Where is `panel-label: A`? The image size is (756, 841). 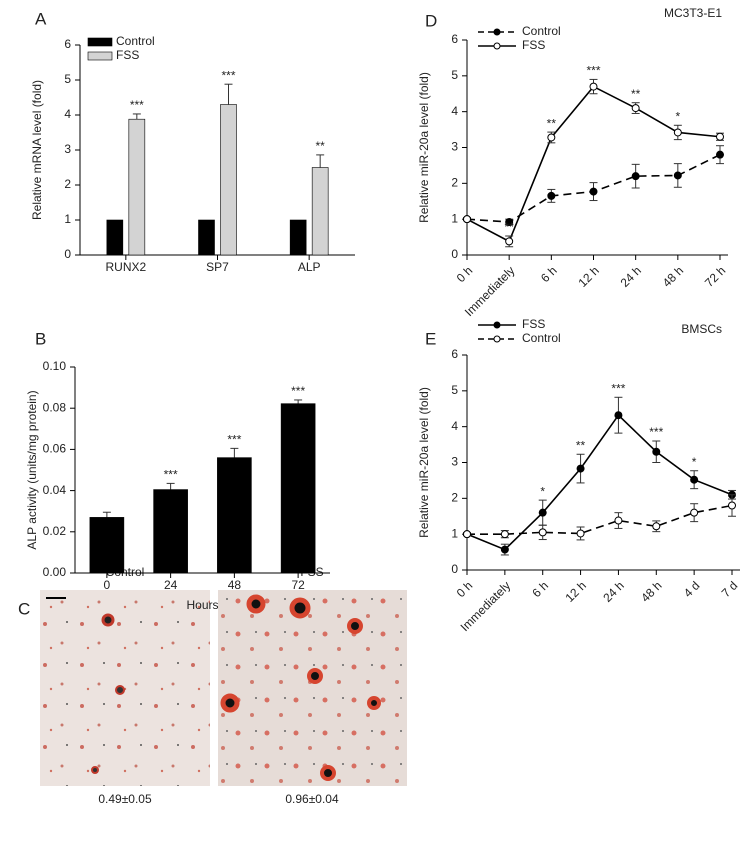
panel-label: A is located at coordinates (41, 18).